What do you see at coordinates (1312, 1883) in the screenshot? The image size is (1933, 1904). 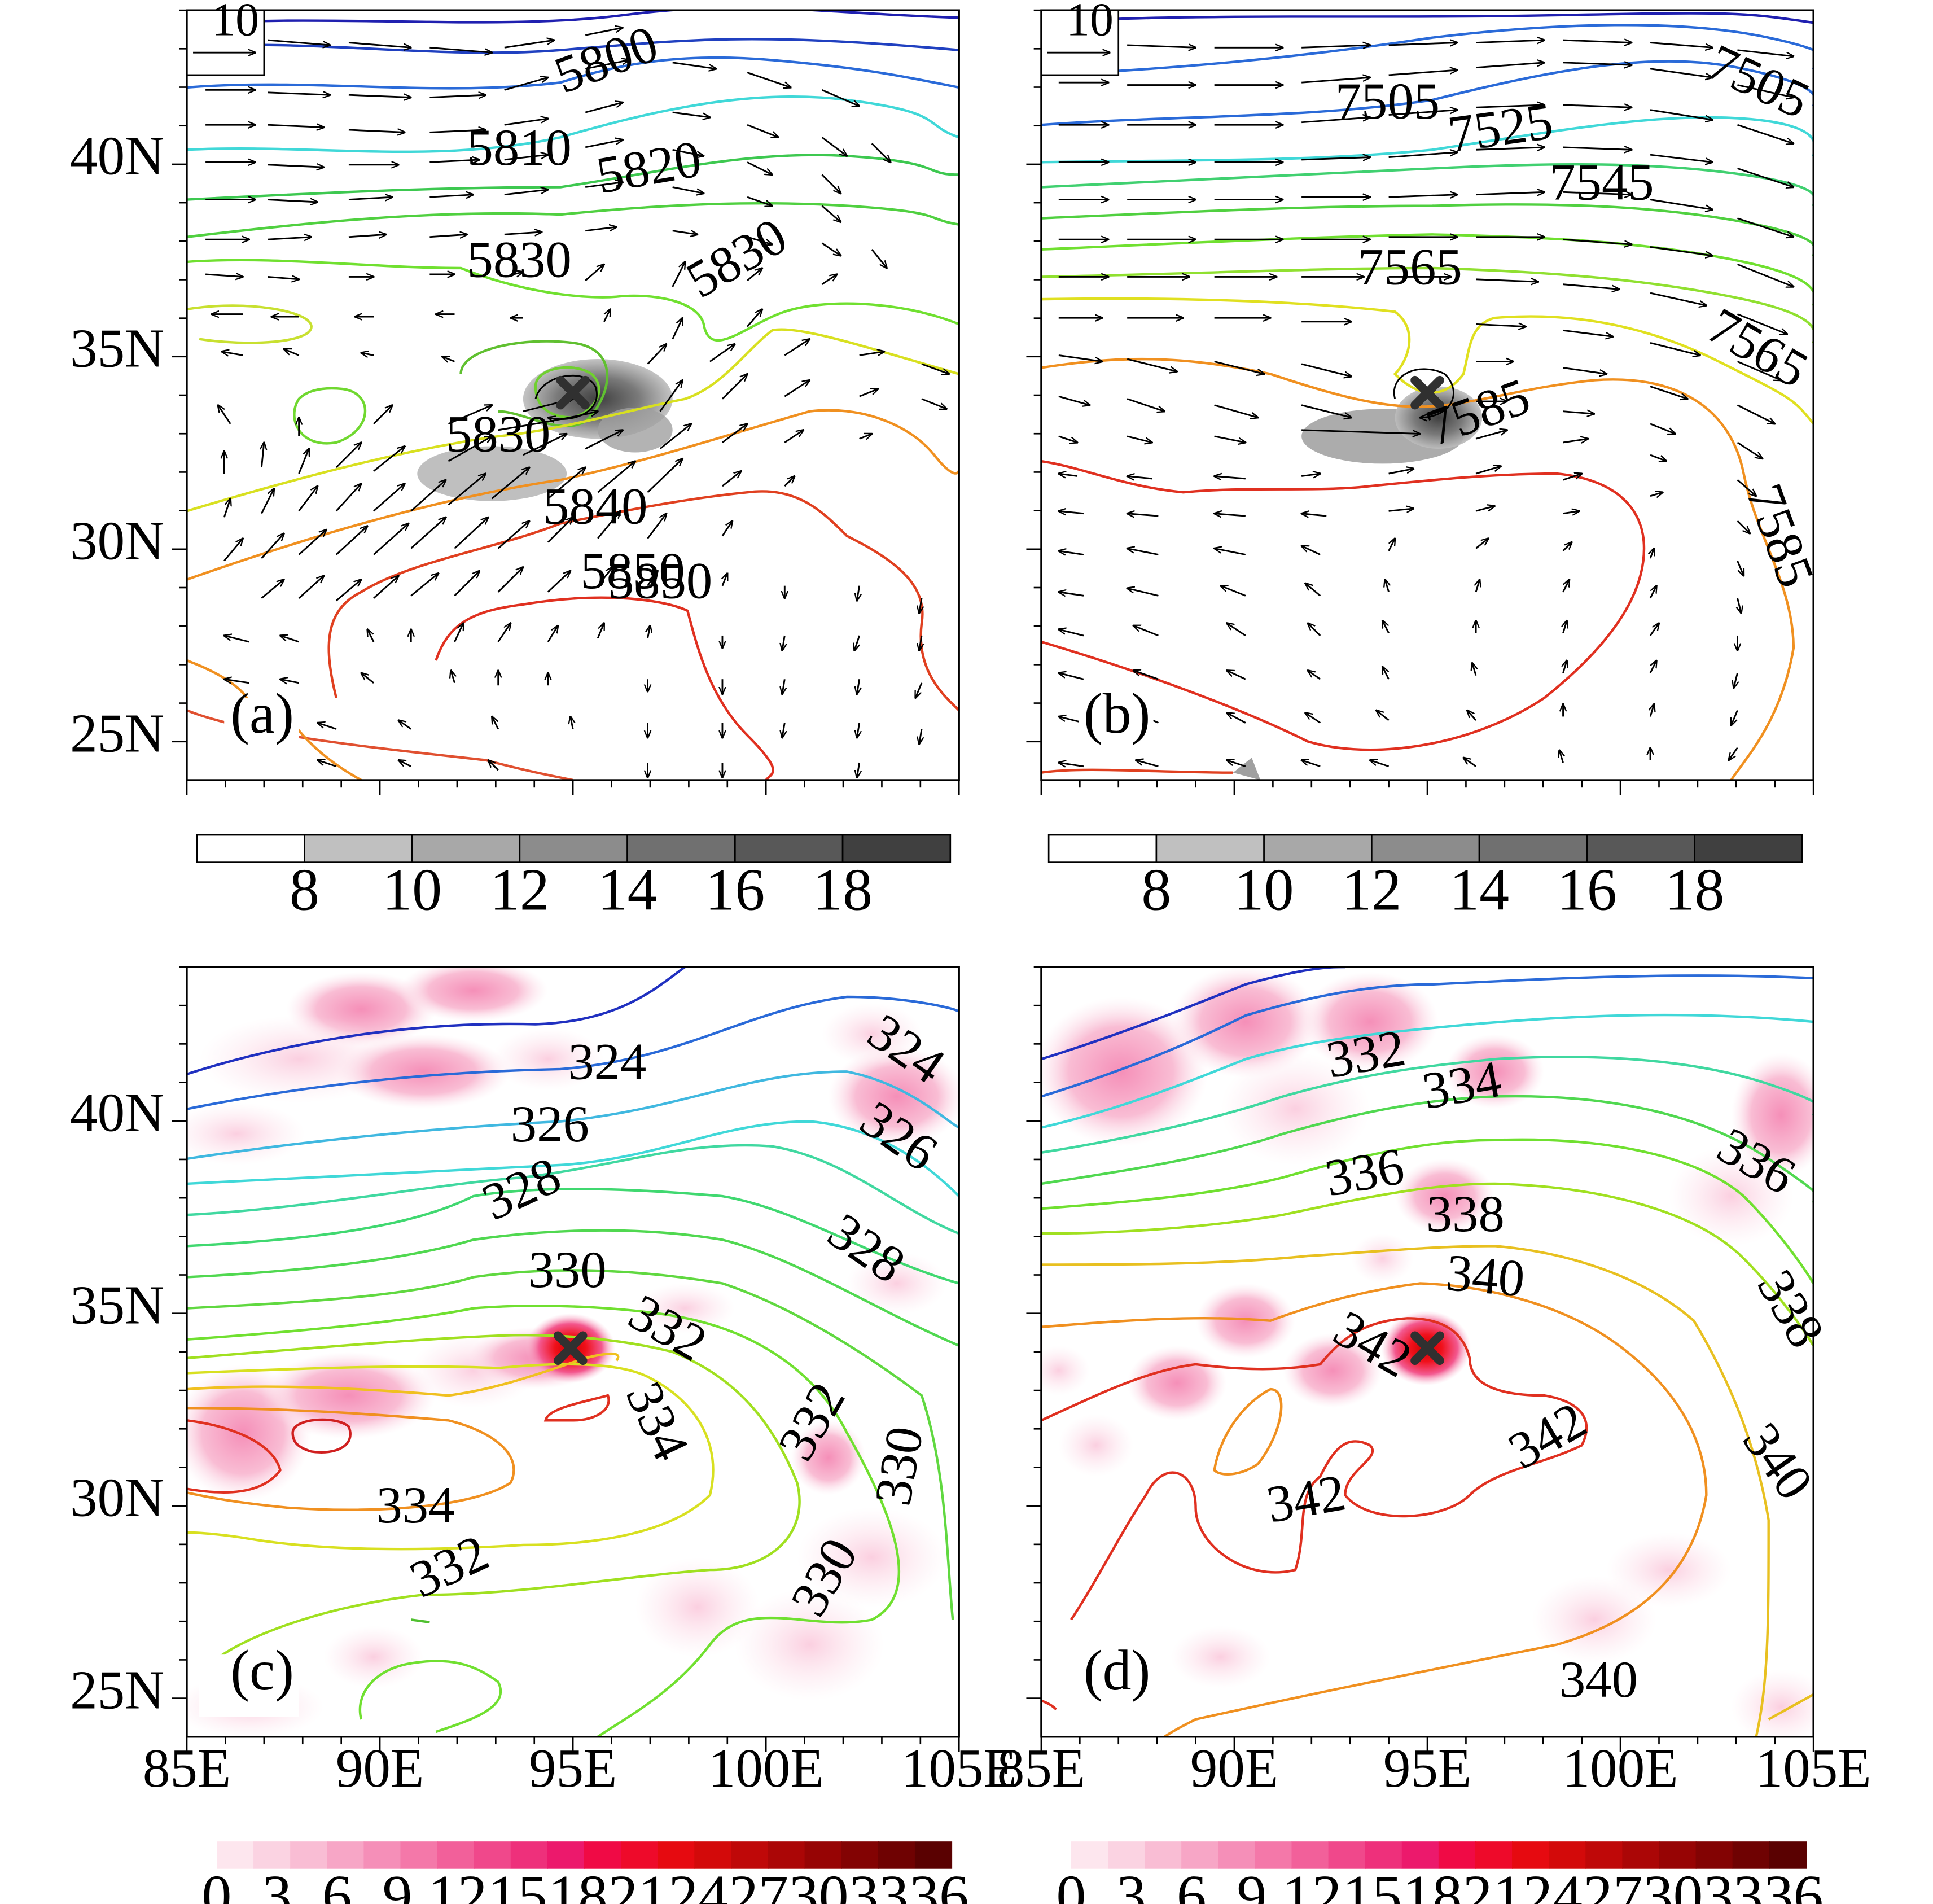 I see `pink-colorbar-label: 12` at bounding box center [1312, 1883].